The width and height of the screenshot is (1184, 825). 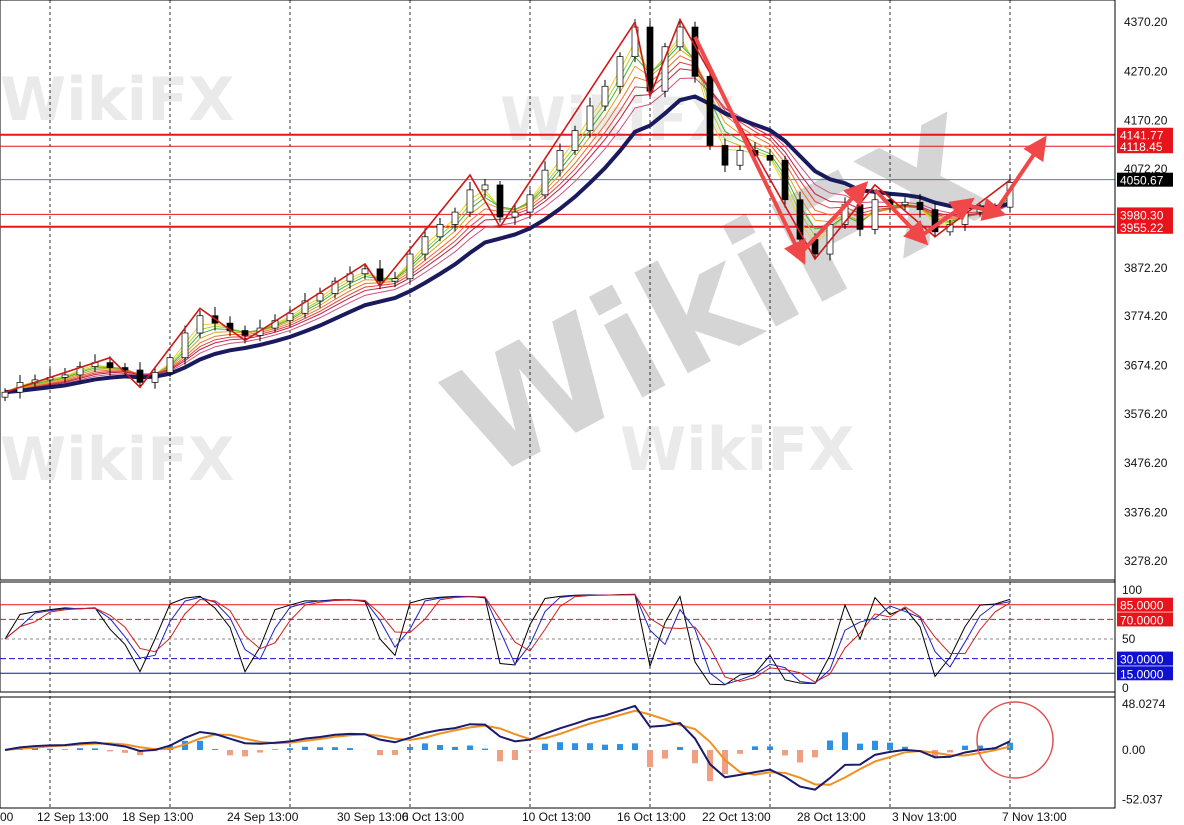 What do you see at coordinates (1146, 513) in the screenshot?
I see `price-tick: 3376.20` at bounding box center [1146, 513].